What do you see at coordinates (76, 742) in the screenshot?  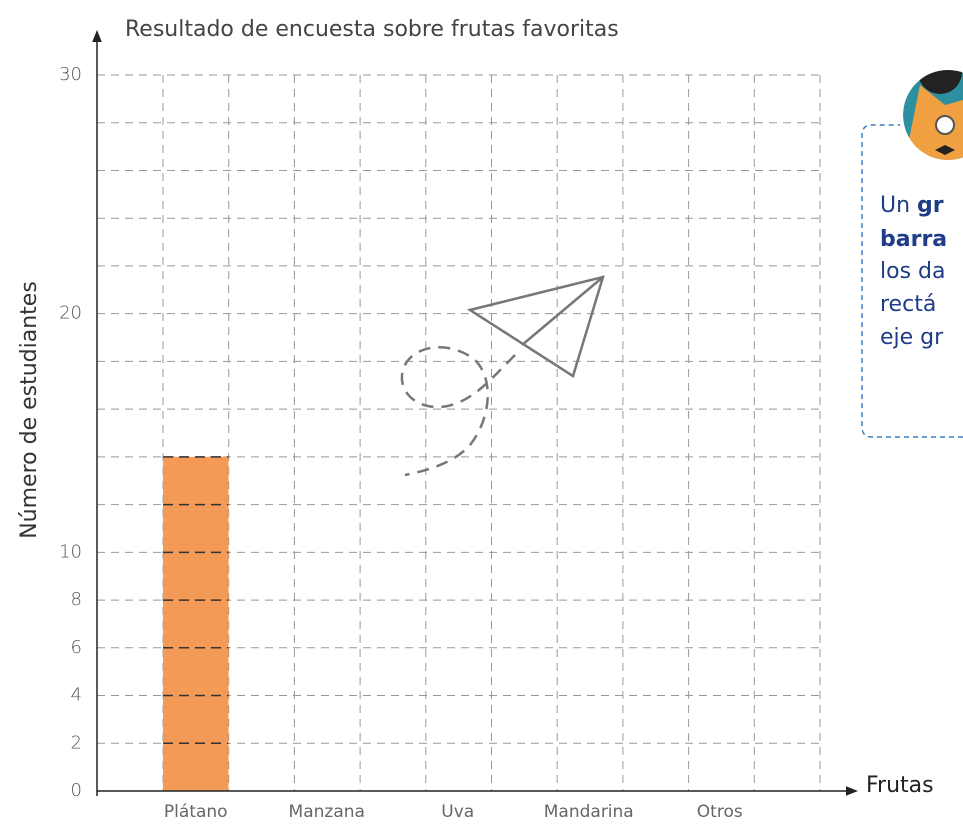 I see `y-tick-label: 2` at bounding box center [76, 742].